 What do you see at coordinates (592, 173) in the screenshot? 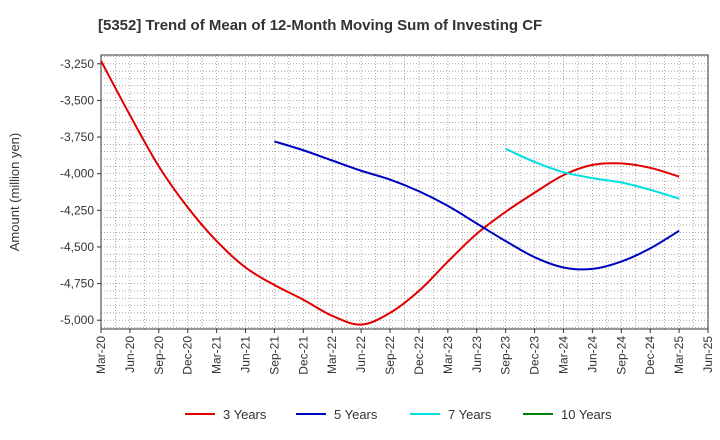
I see `series-line-7-years` at bounding box center [592, 173].